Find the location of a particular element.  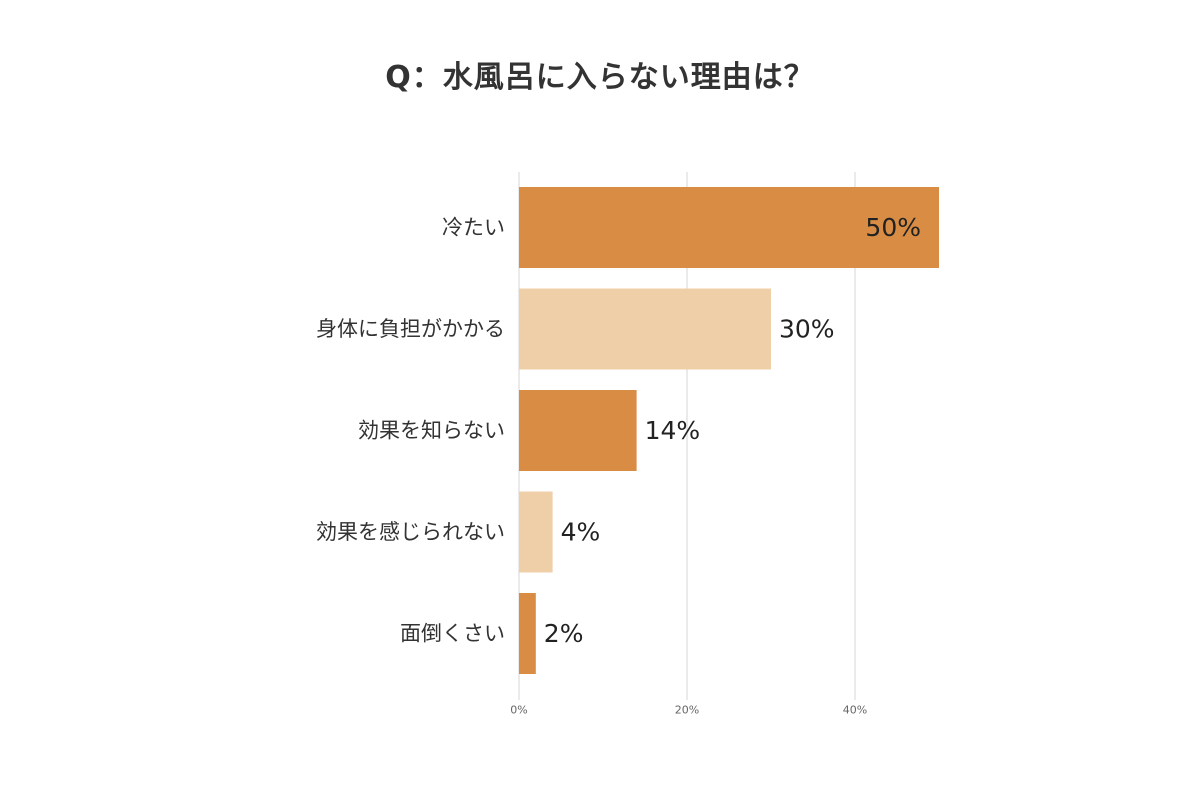

category-label-4: 効果を感じられない is located at coordinates (410, 532).